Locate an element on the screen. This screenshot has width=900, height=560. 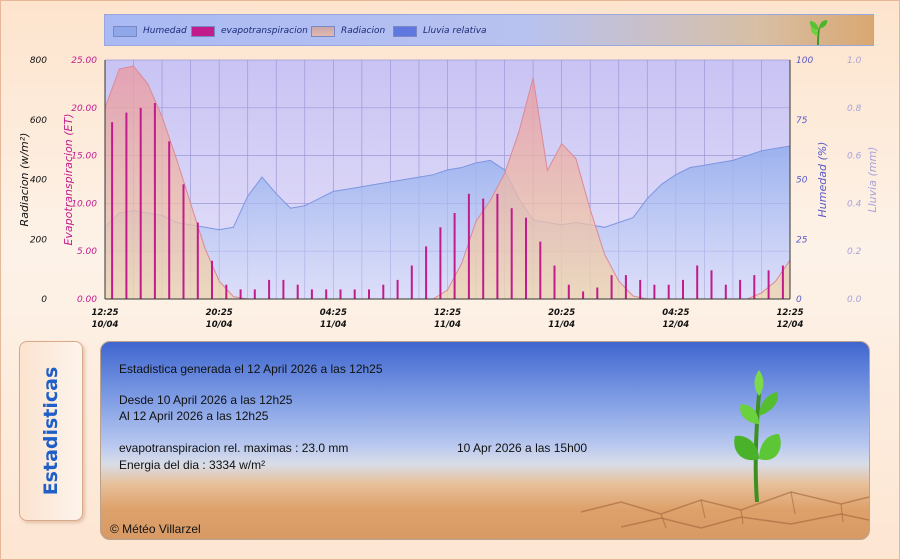
sprout-icon is located at coordinates (818, 33).